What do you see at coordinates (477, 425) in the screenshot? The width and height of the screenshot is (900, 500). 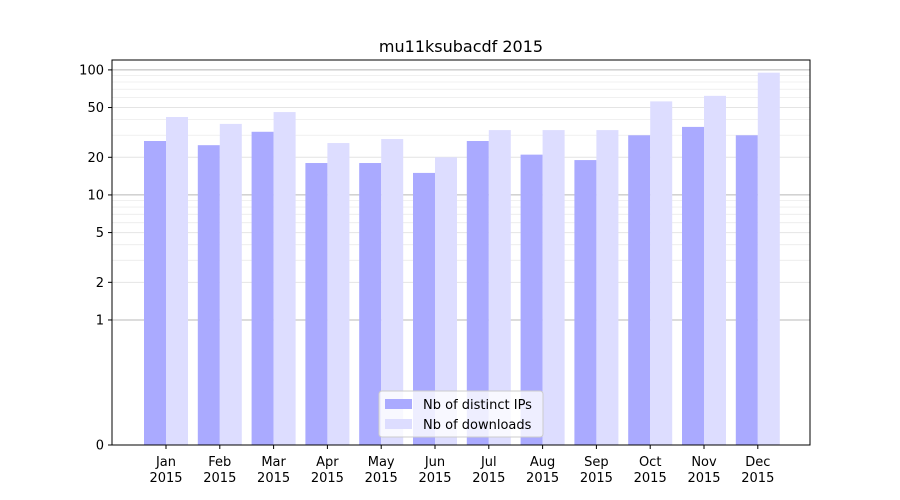 I see `legend-label: Nb of downloads` at bounding box center [477, 425].